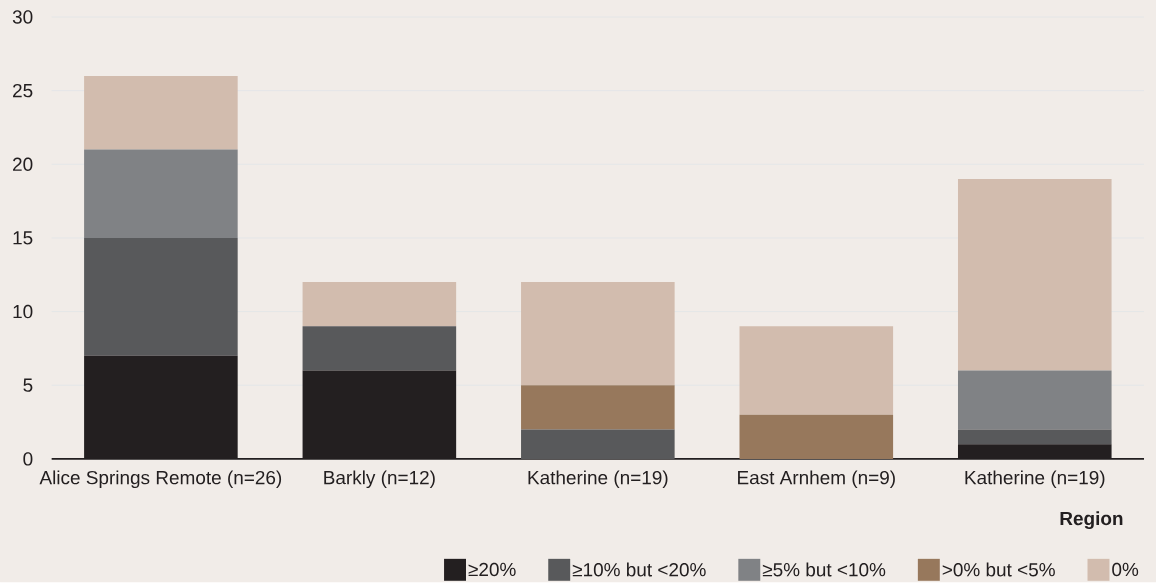 Image resolution: width=1156 pixels, height=583 pixels. Describe the element at coordinates (28, 385) in the screenshot. I see `y-tick-label: 5` at that location.